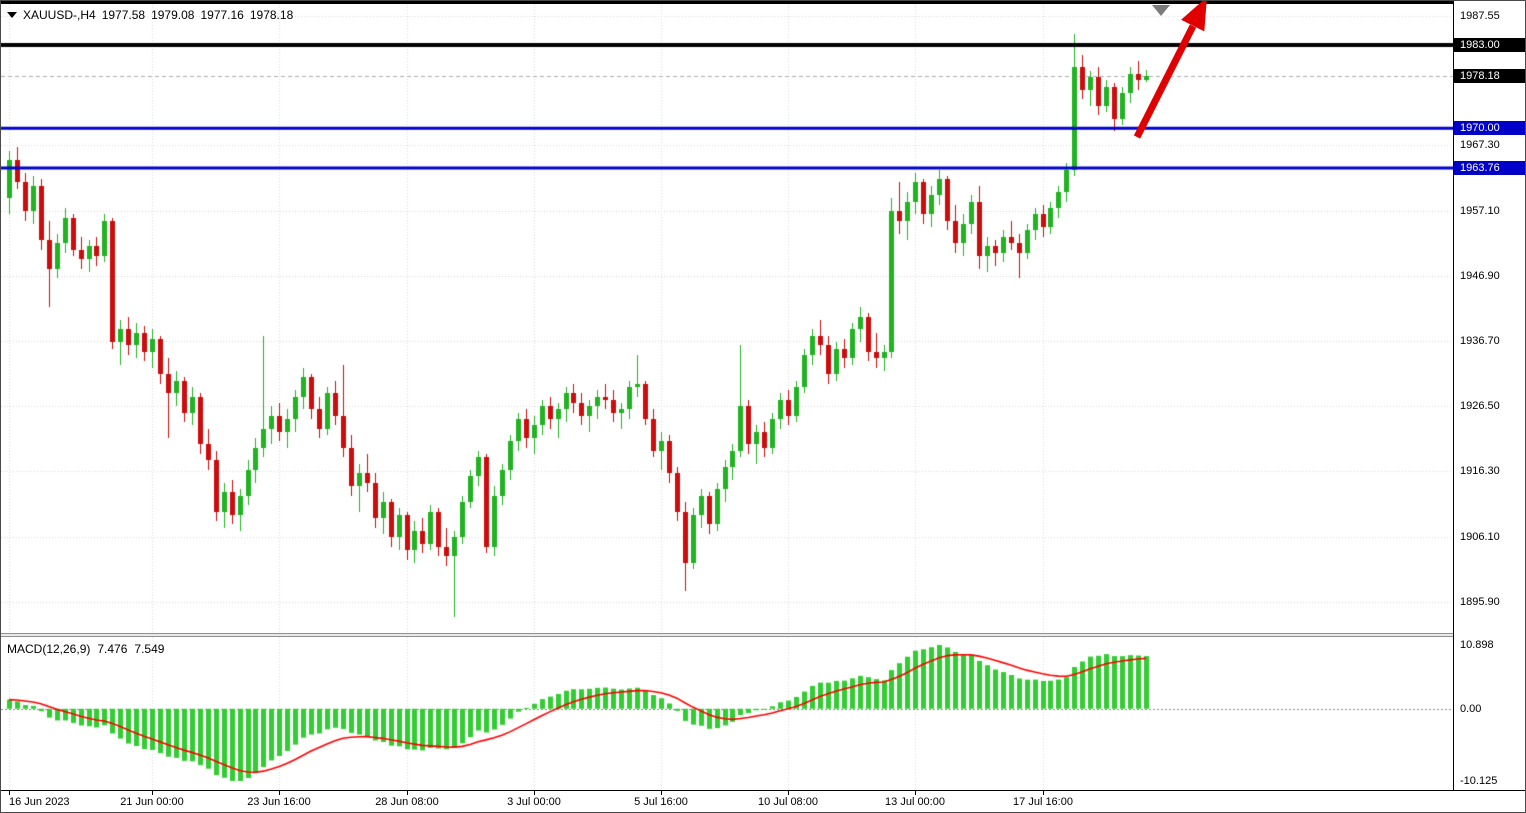 The width and height of the screenshot is (1526, 813). What do you see at coordinates (123, 15) in the screenshot?
I see `ohlc-open: 1977.58` at bounding box center [123, 15].